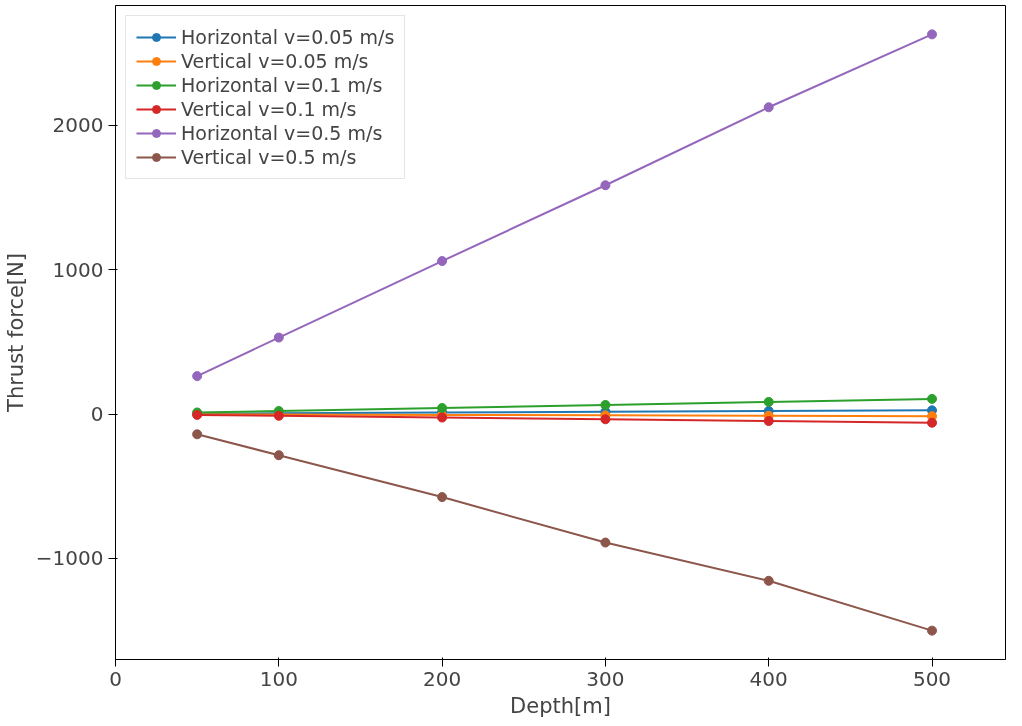 This screenshot has width=1022, height=726. Describe the element at coordinates (278, 678) in the screenshot. I see `x-tick-label: 100` at that location.